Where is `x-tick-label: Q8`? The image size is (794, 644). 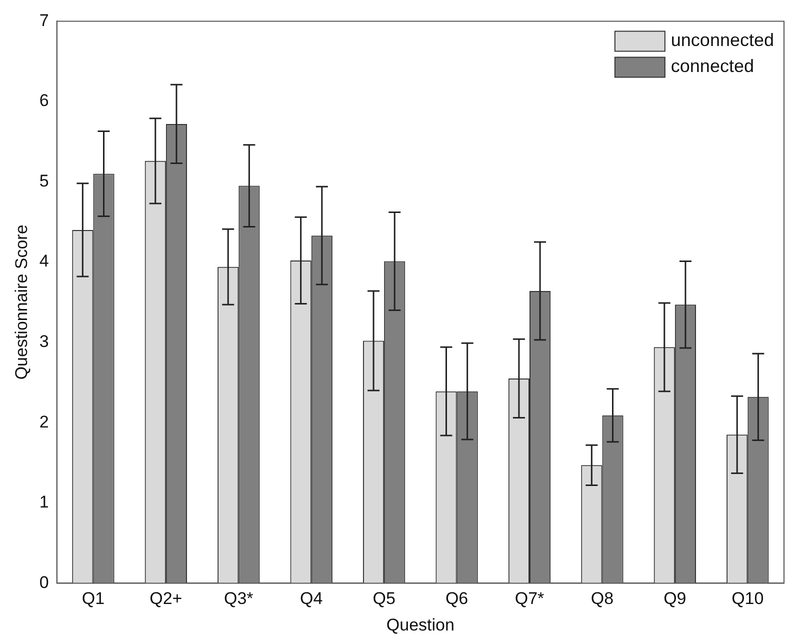
x-tick-label: Q8 is located at coordinates (602, 598).